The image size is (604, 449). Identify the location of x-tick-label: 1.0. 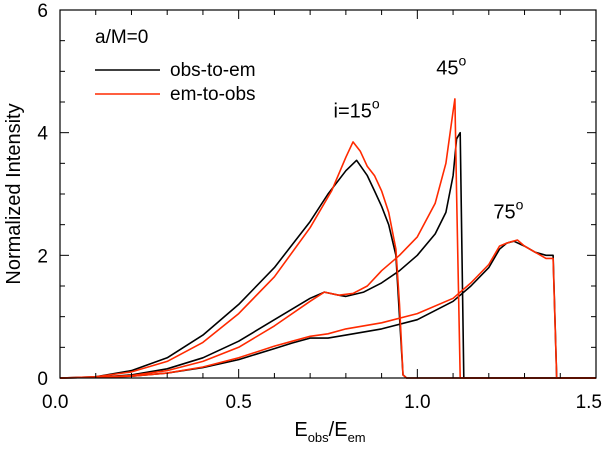
(417, 402).